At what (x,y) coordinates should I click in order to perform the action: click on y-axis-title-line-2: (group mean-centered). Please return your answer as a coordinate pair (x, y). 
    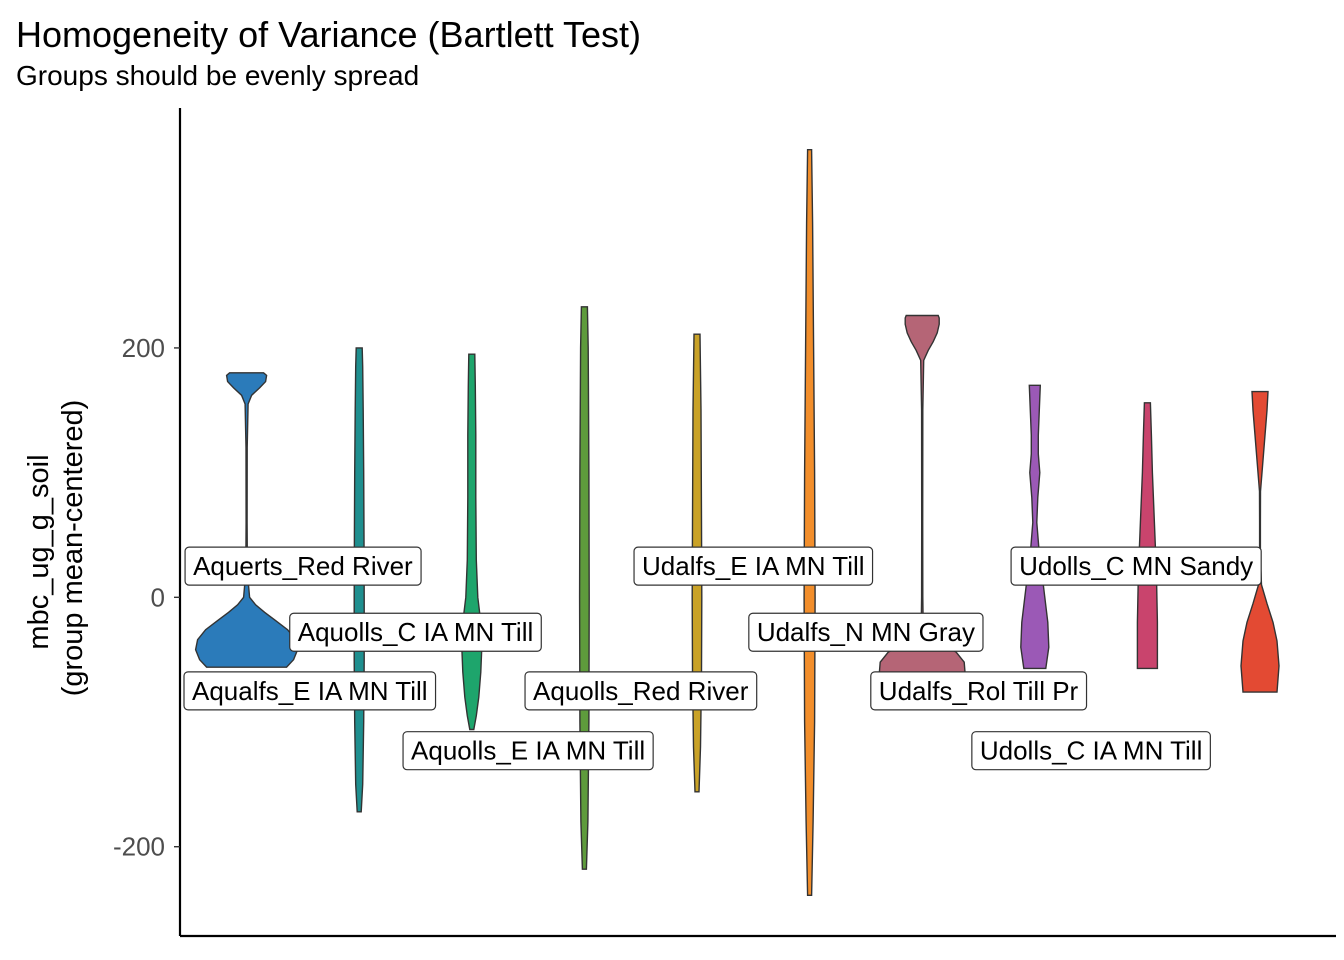
    Looking at the image, I should click on (73, 548).